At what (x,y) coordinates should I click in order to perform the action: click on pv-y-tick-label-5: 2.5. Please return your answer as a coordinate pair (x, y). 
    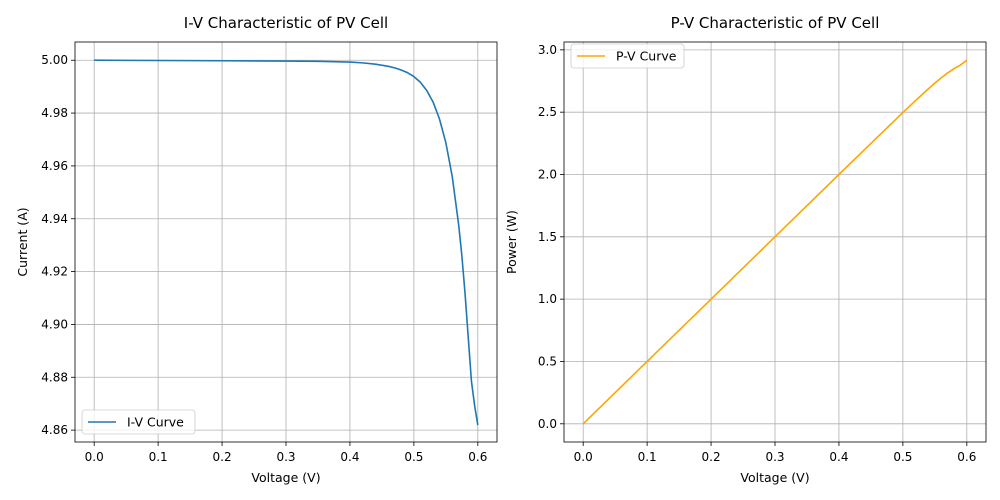
    Looking at the image, I should click on (547, 112).